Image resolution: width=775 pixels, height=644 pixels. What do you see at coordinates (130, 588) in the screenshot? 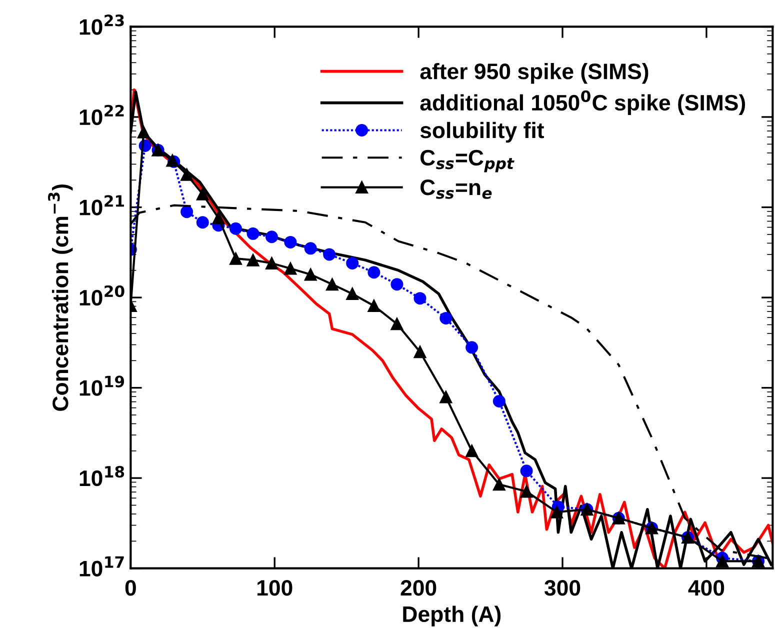
I see `x-tick-label: 0` at bounding box center [130, 588].